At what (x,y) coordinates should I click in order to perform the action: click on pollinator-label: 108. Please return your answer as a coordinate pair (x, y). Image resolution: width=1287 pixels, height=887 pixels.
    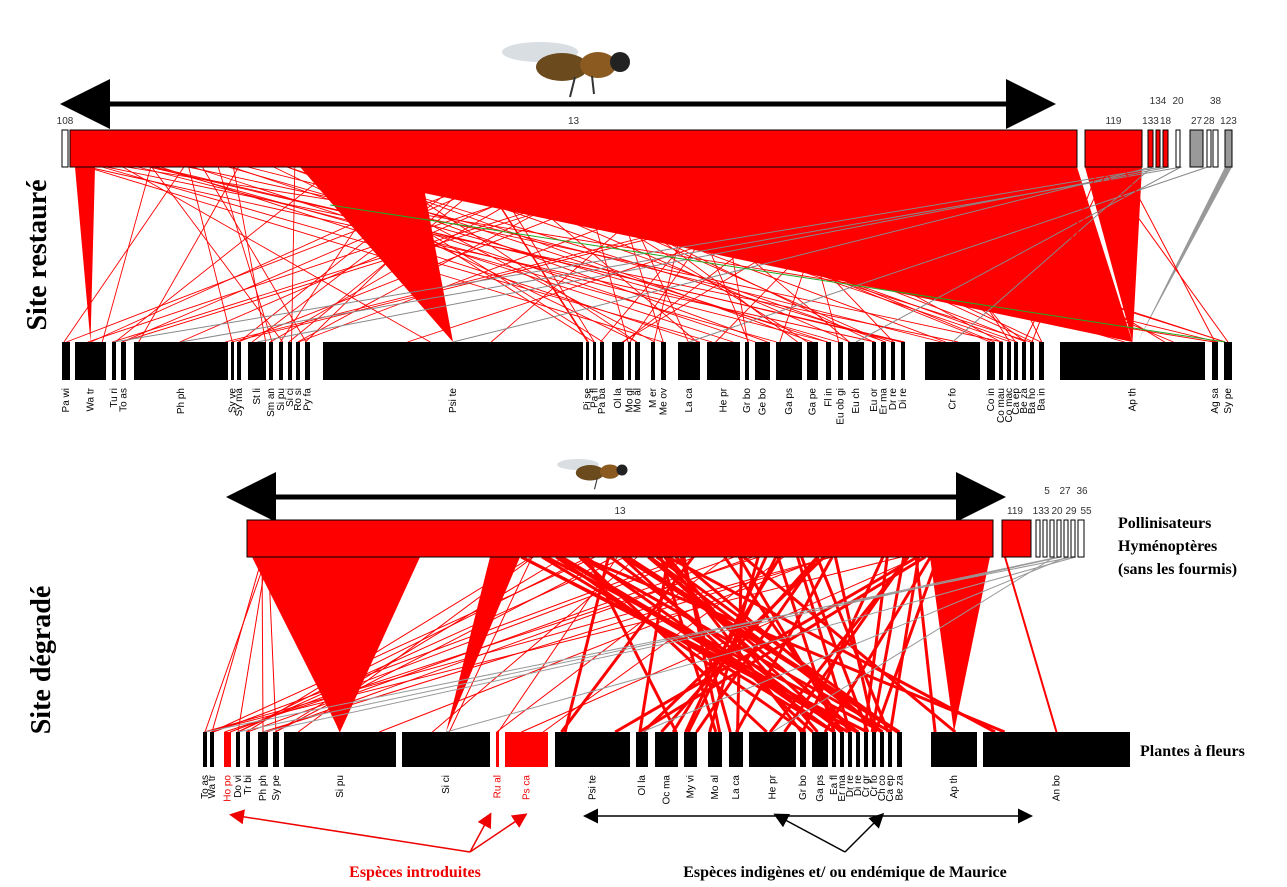
    Looking at the image, I should click on (65, 121).